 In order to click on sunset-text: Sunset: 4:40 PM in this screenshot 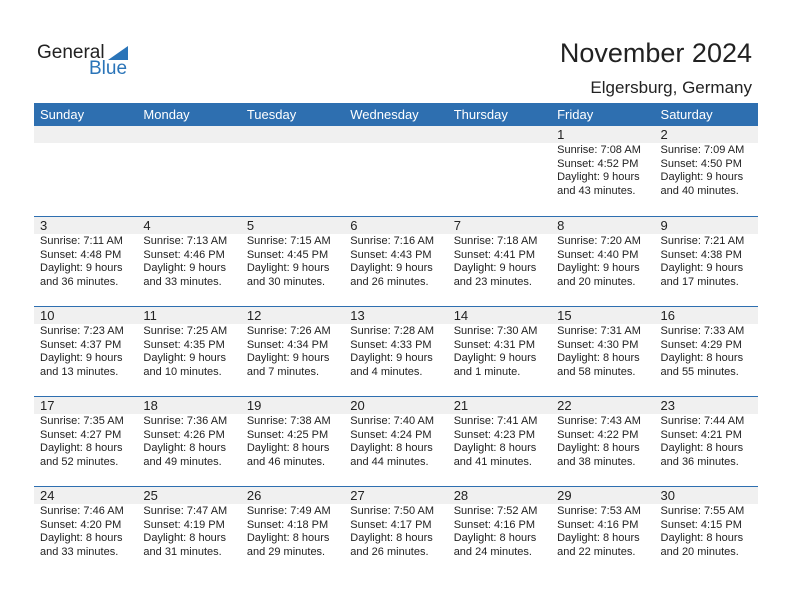, I will do `click(598, 254)`.